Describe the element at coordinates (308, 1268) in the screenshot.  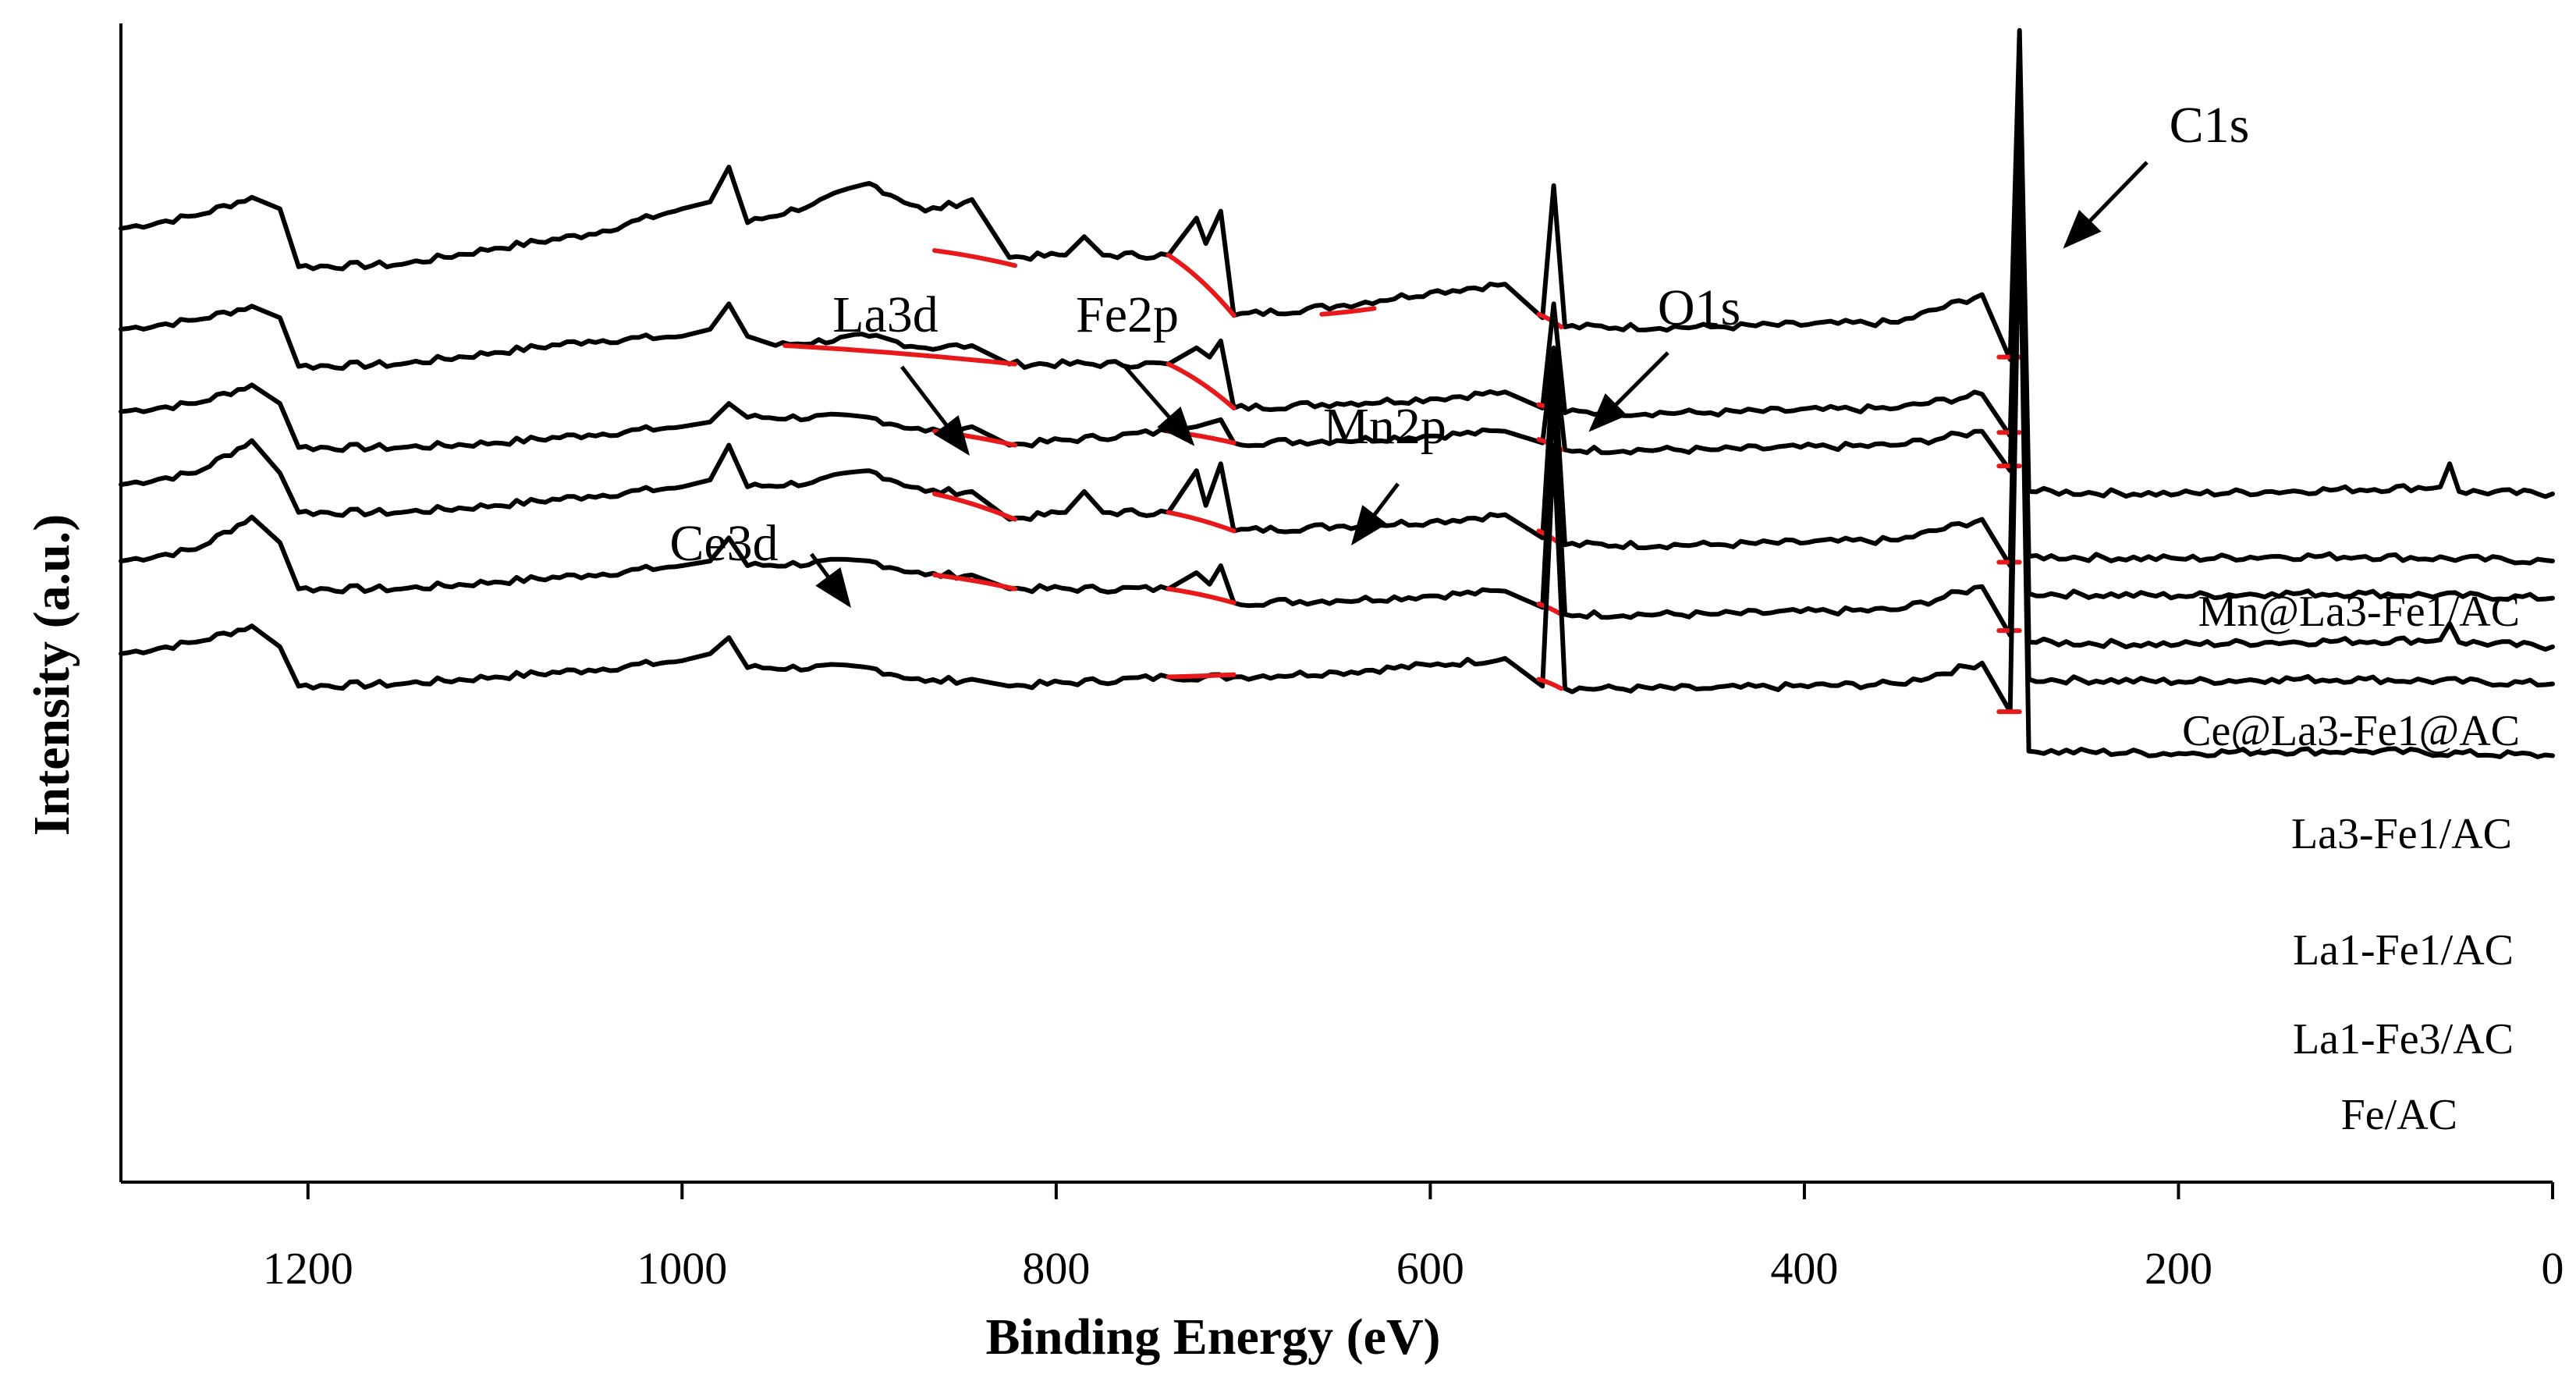
I see `x-tick-label-1200: 1200` at that location.